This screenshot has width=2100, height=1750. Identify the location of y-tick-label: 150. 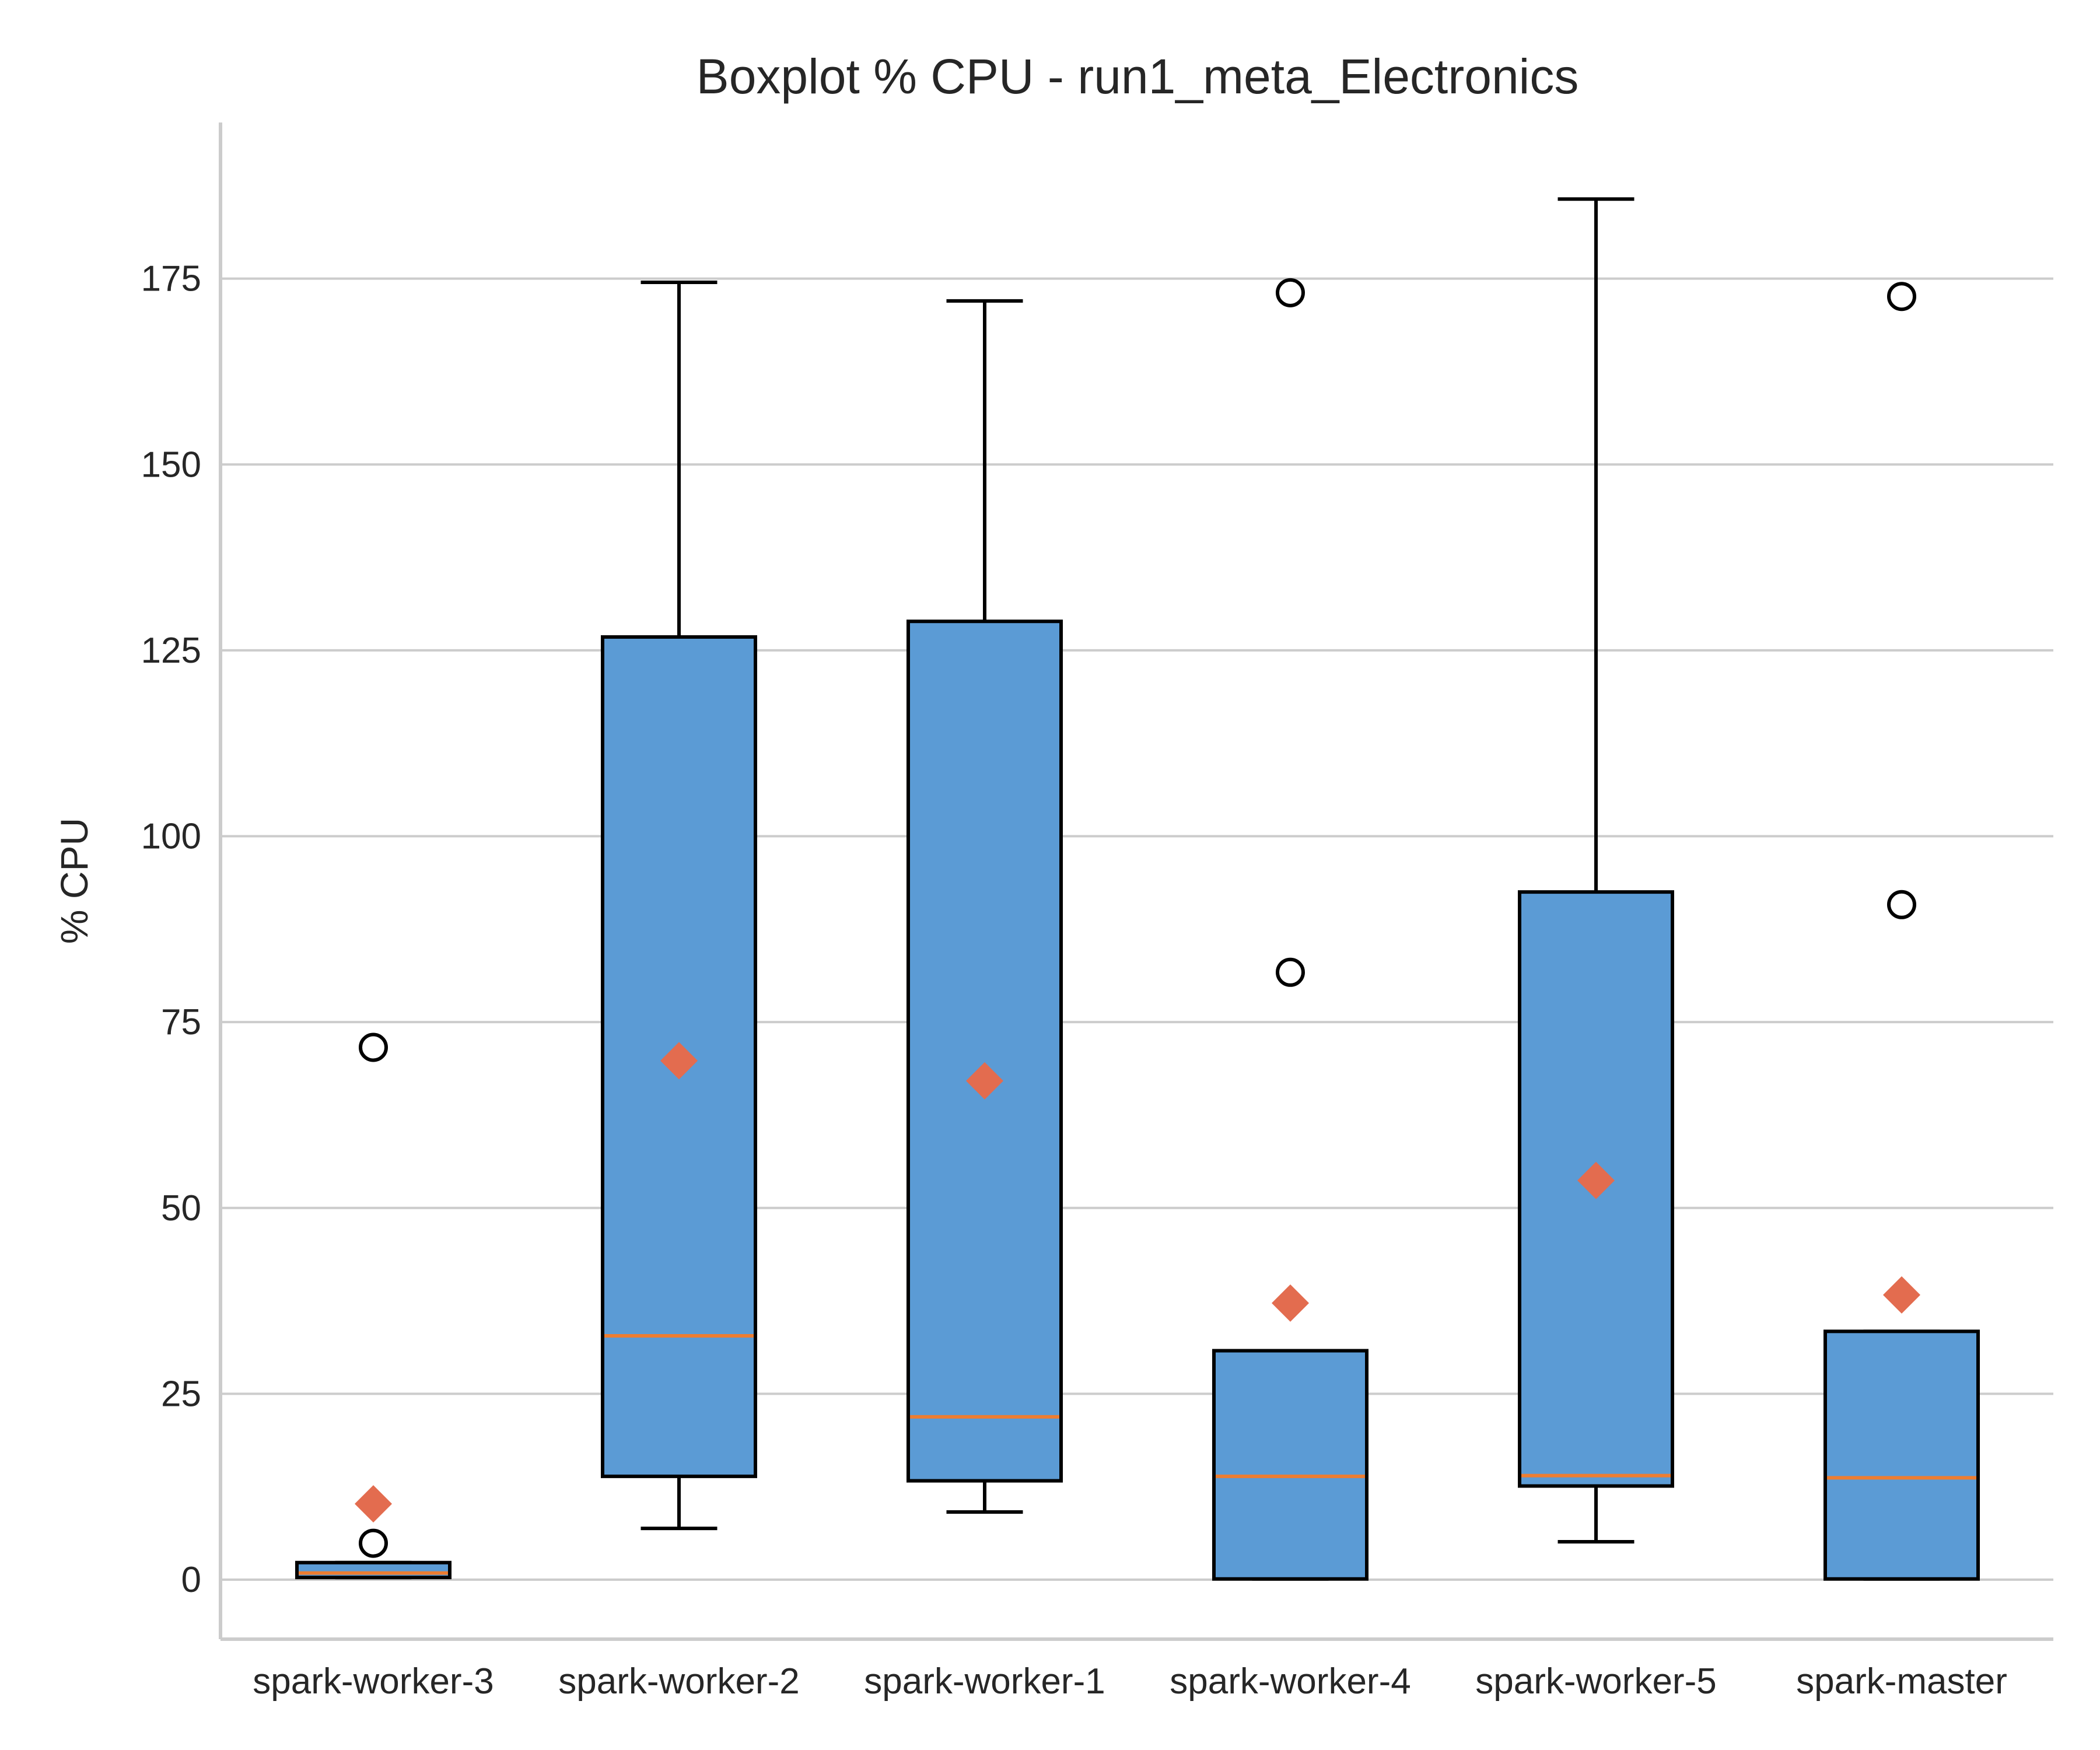
(171, 464).